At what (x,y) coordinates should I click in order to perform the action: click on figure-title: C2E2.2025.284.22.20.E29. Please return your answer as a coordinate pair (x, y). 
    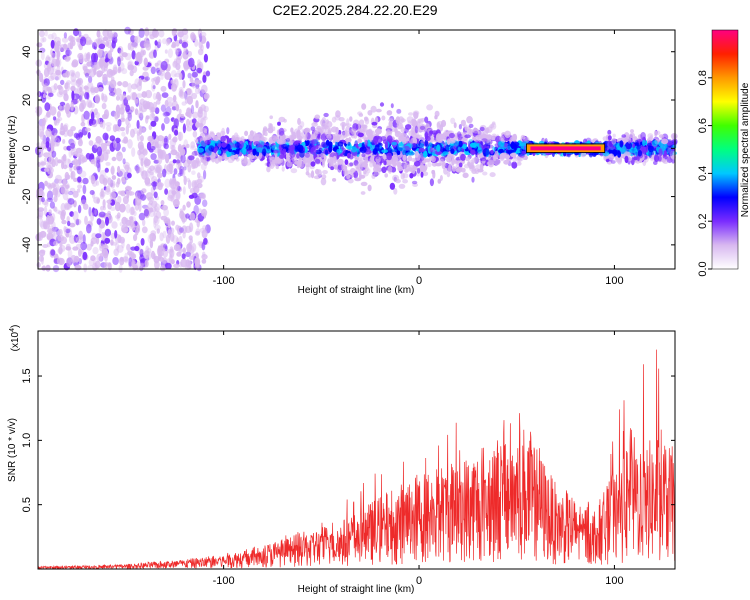
    Looking at the image, I should click on (354, 10).